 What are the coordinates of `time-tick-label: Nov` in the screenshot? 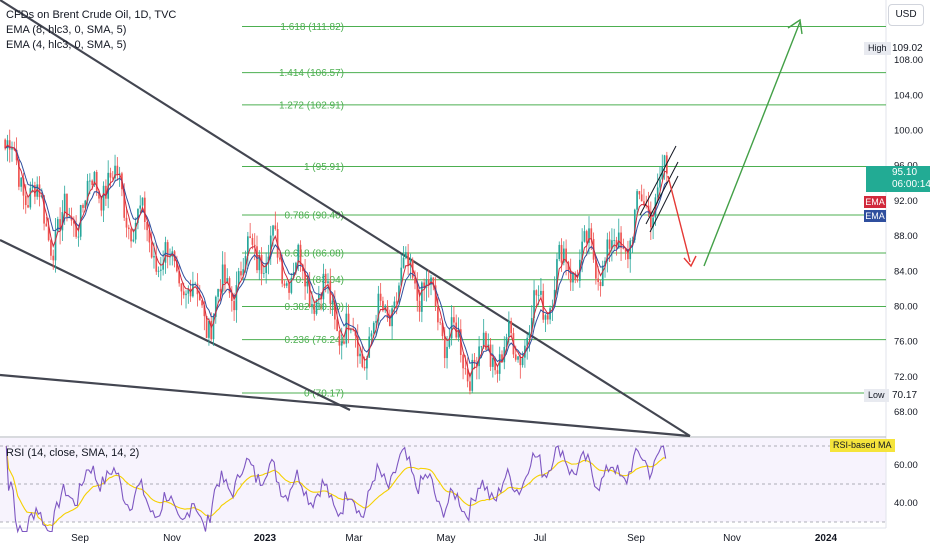 It's located at (732, 538).